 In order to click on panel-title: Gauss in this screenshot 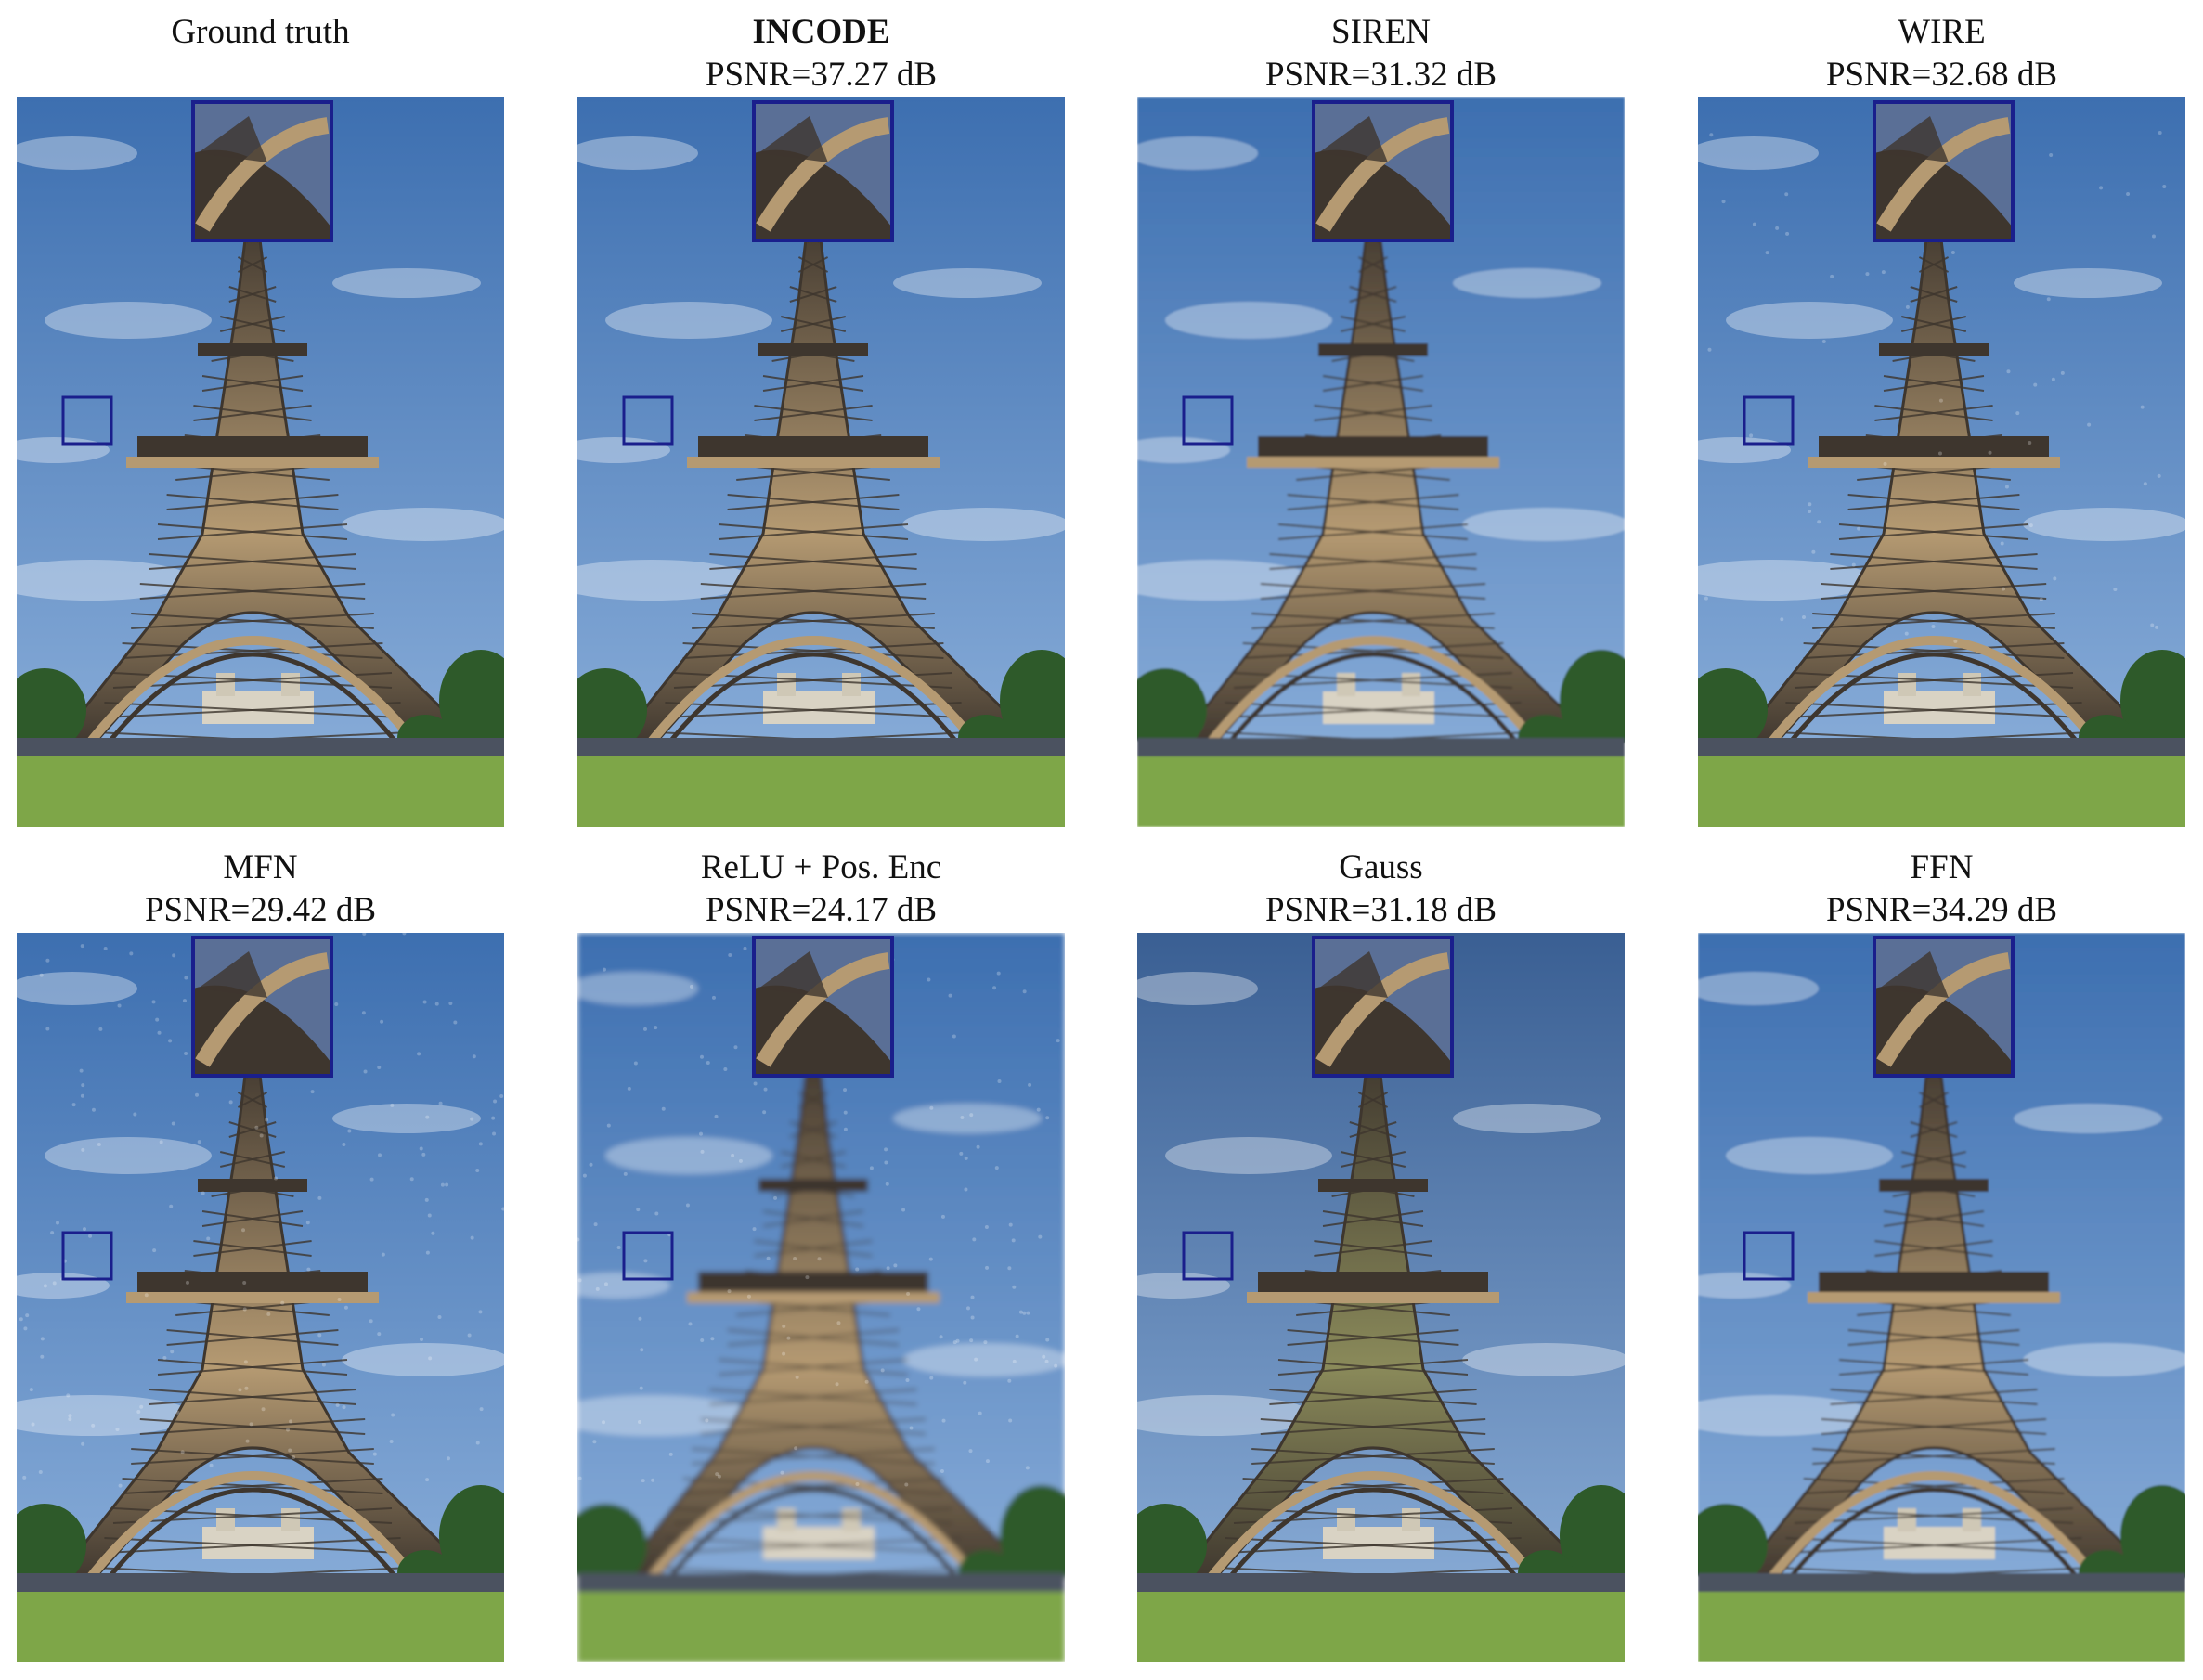, I will do `click(1381, 867)`.